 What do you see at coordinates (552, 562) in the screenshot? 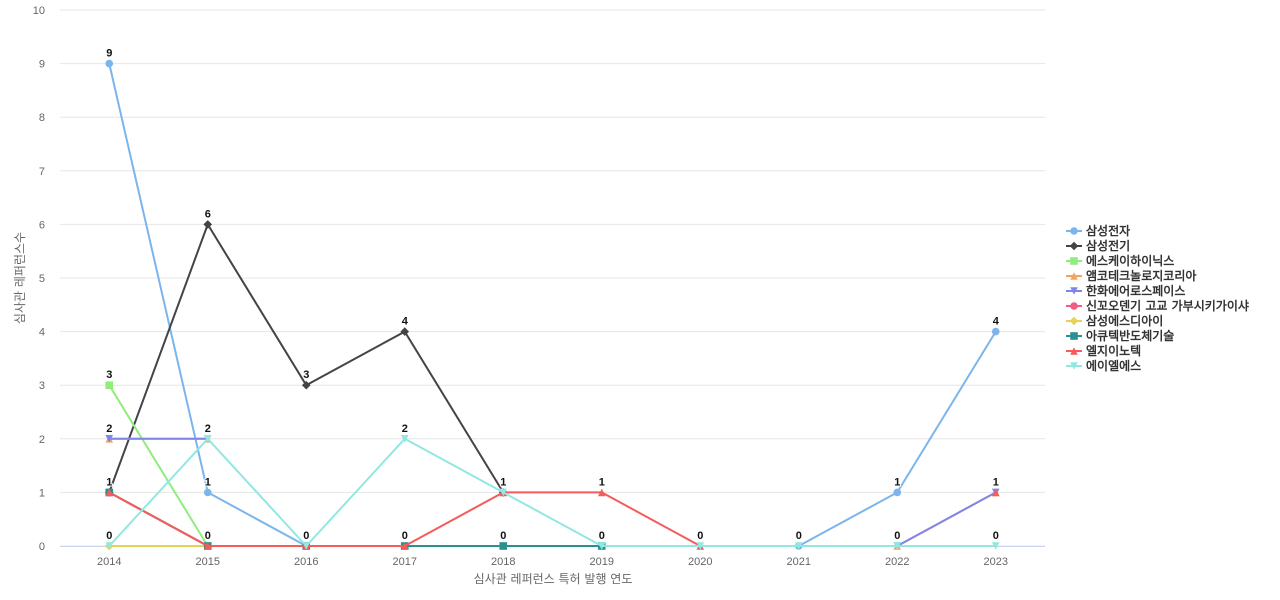
I see `x-axis-ticks: 2014 2015 2016 2017 2018 2019 2020 2021 2022 2023` at bounding box center [552, 562].